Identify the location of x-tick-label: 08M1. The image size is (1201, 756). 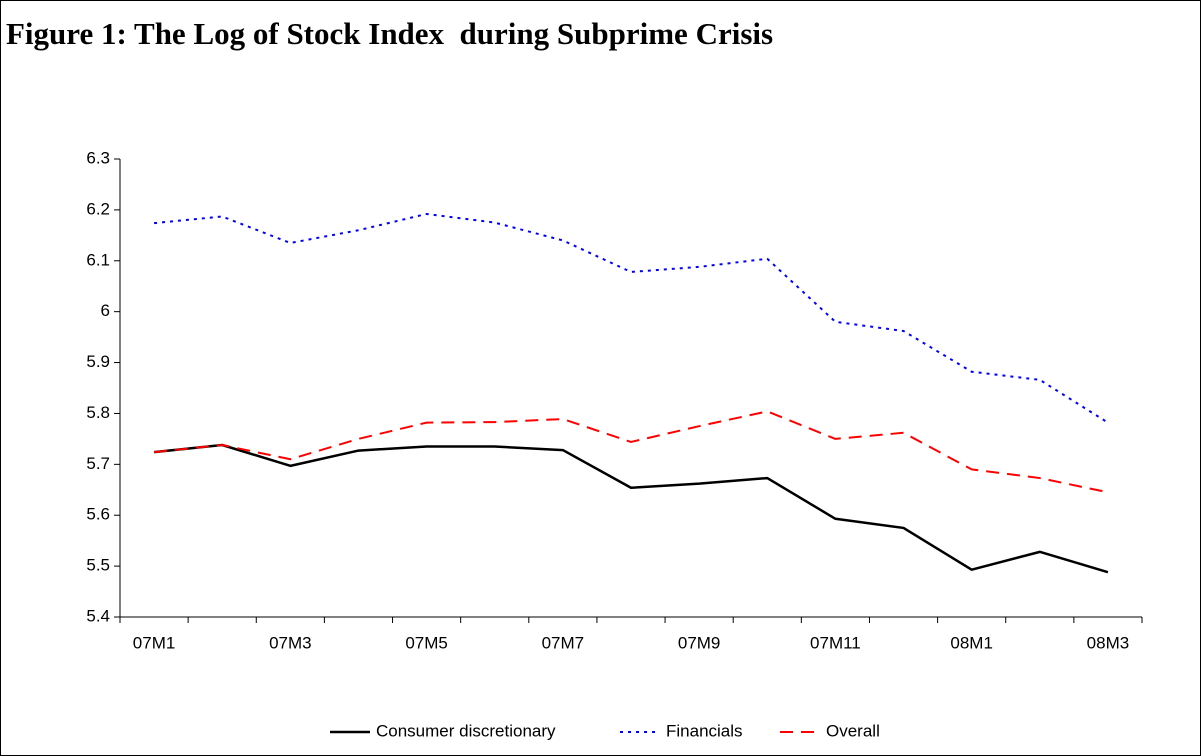
(971, 642).